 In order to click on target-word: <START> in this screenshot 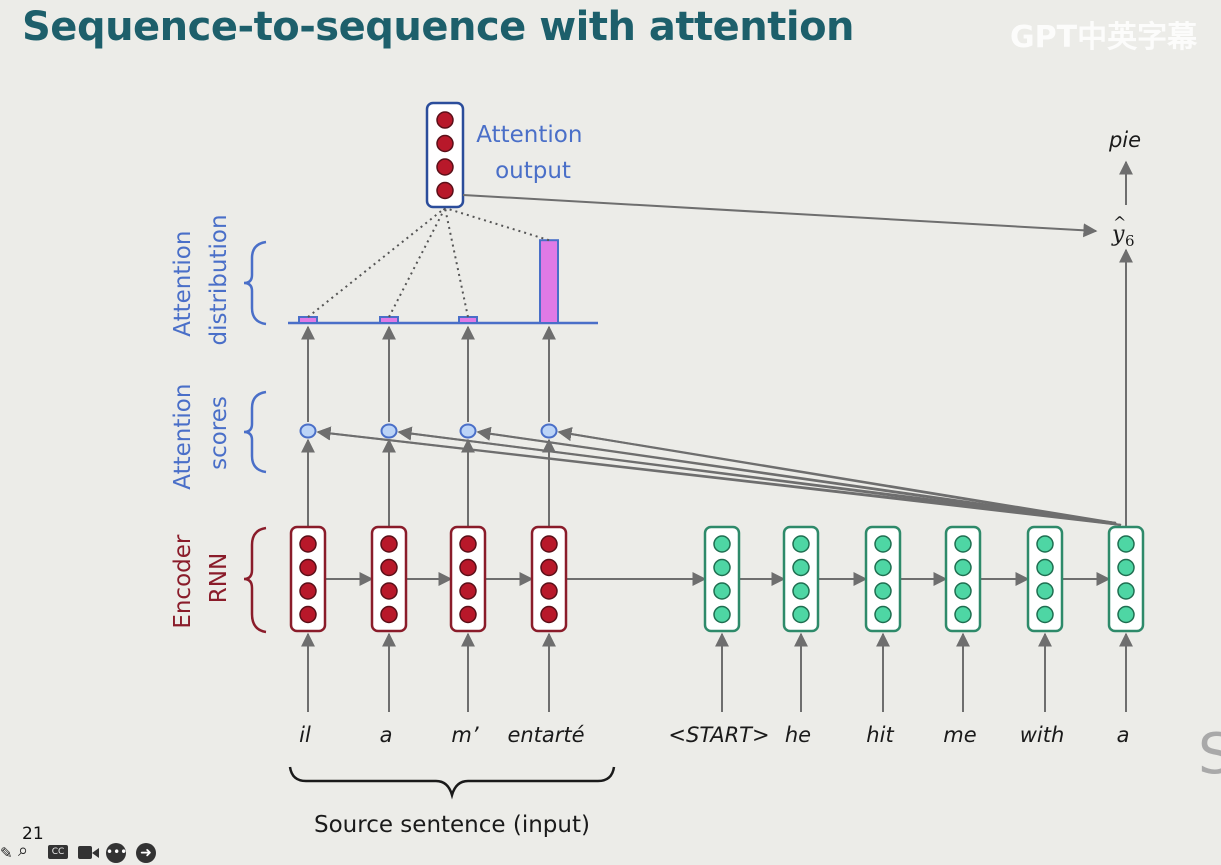, I will do `click(718, 735)`.